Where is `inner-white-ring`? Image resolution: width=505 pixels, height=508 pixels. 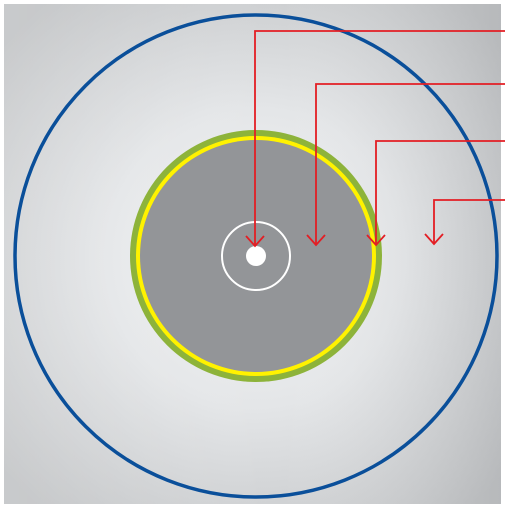
inner-white-ring is located at coordinates (256, 256).